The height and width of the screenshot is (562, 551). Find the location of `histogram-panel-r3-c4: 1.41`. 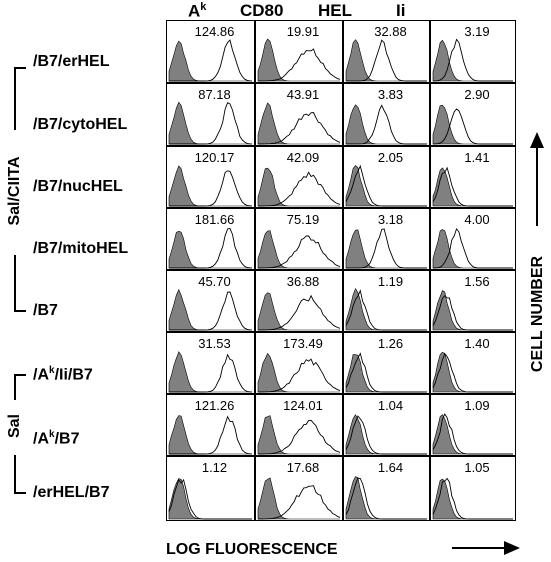

histogram-panel-r3-c4: 1.41 is located at coordinates (472, 177).